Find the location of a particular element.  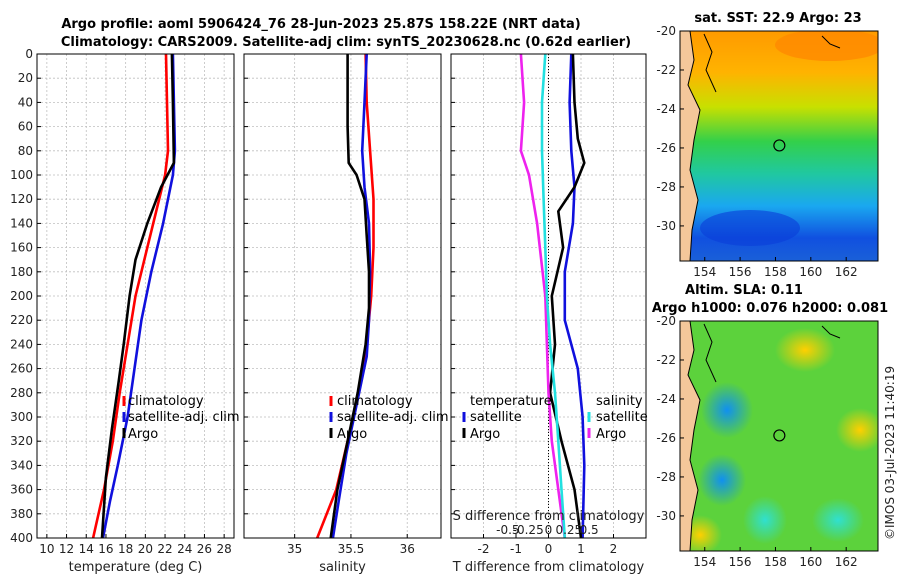

y-tick-label: 340 is located at coordinates (21, 465).